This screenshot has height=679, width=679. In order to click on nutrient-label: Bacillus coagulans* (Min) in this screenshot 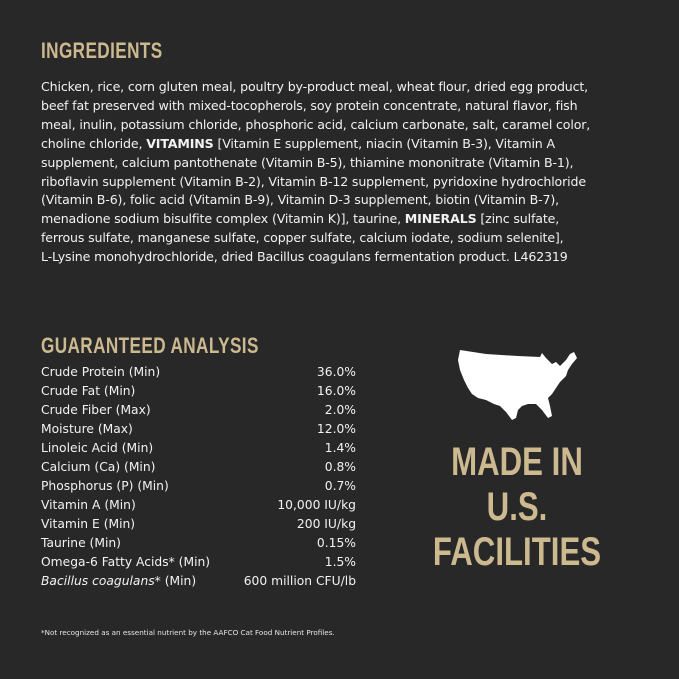, I will do `click(118, 581)`.